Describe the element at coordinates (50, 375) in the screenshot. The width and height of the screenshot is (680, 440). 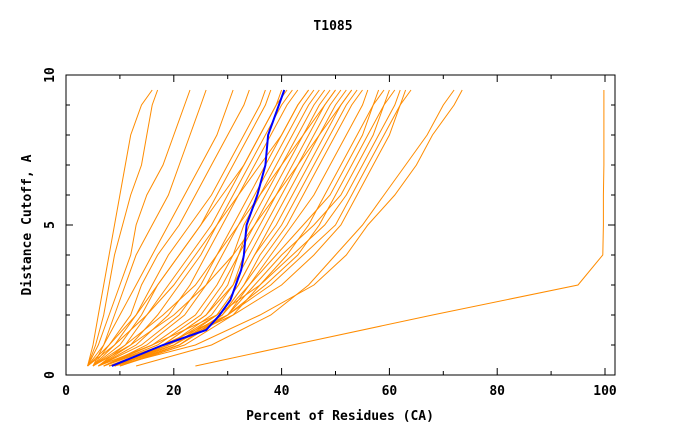
I see `y-tick-label: 0` at that location.